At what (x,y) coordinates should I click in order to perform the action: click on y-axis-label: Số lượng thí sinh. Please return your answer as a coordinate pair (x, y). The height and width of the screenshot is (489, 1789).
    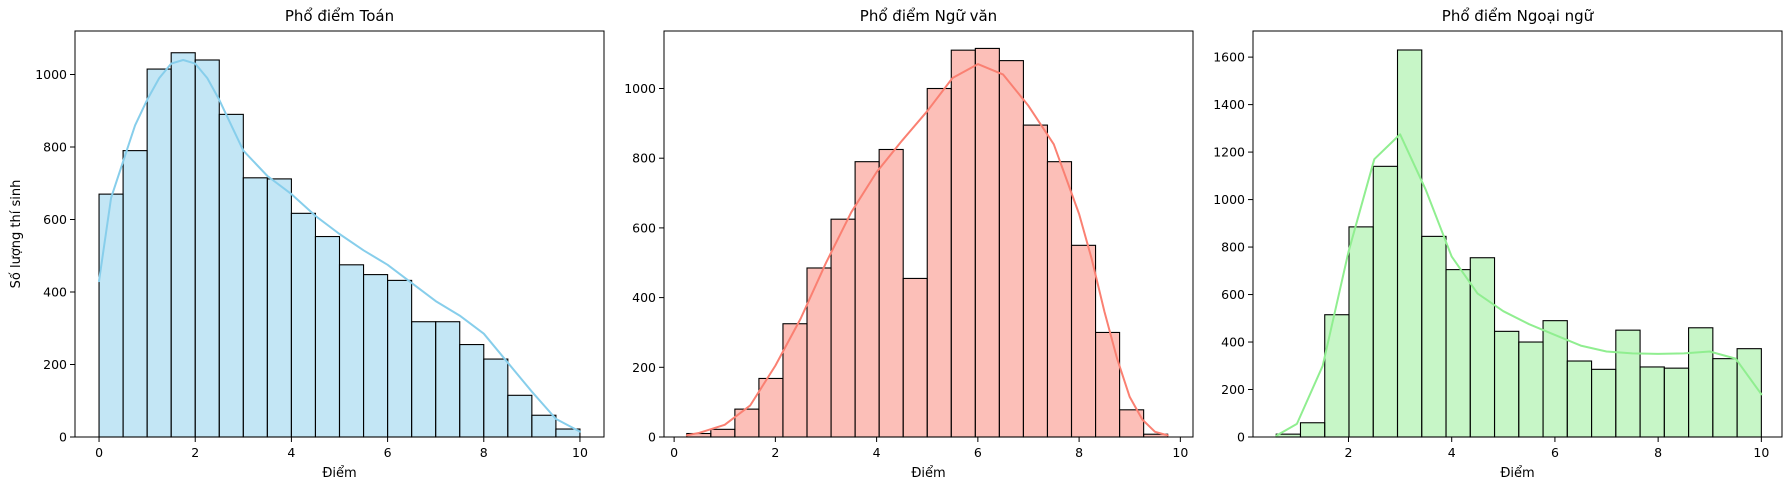
    Looking at the image, I should click on (16, 234).